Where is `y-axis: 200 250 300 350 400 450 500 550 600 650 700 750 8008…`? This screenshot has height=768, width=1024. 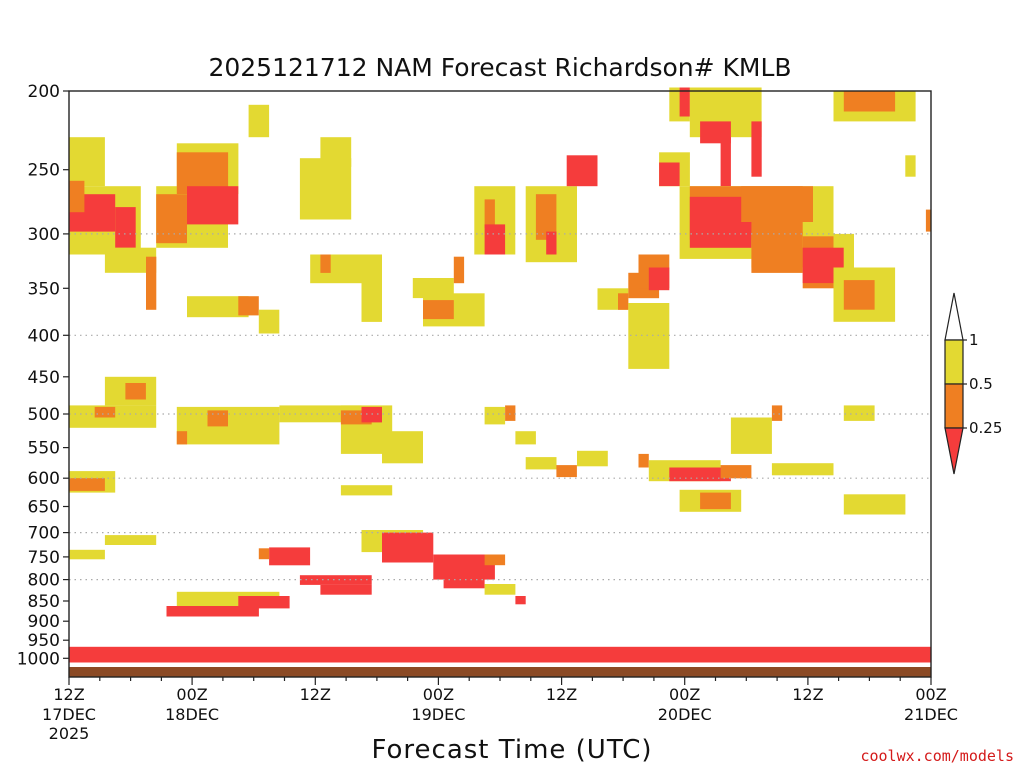
y-axis: 200 250 300 350 400 450 500 550 600 650 700 750 8008… is located at coordinates (43, 375).